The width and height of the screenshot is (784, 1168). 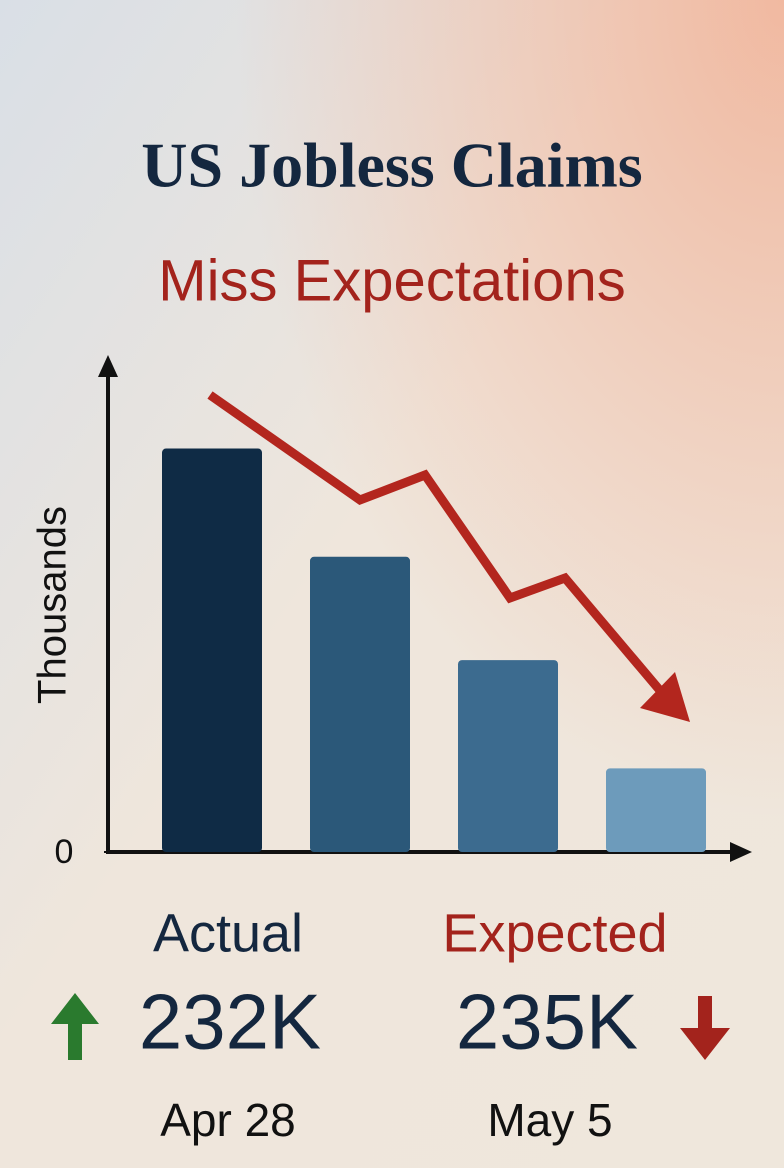 I want to click on chart-subtitle: Miss Expectations, so click(x=391, y=280).